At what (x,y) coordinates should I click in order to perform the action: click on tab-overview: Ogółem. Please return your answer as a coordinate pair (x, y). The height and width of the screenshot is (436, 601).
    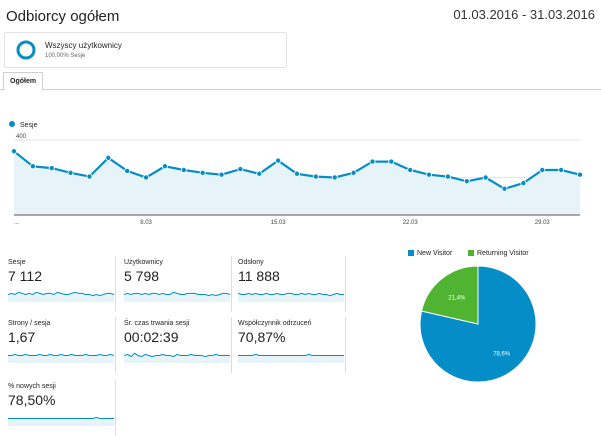
    Looking at the image, I should click on (23, 81).